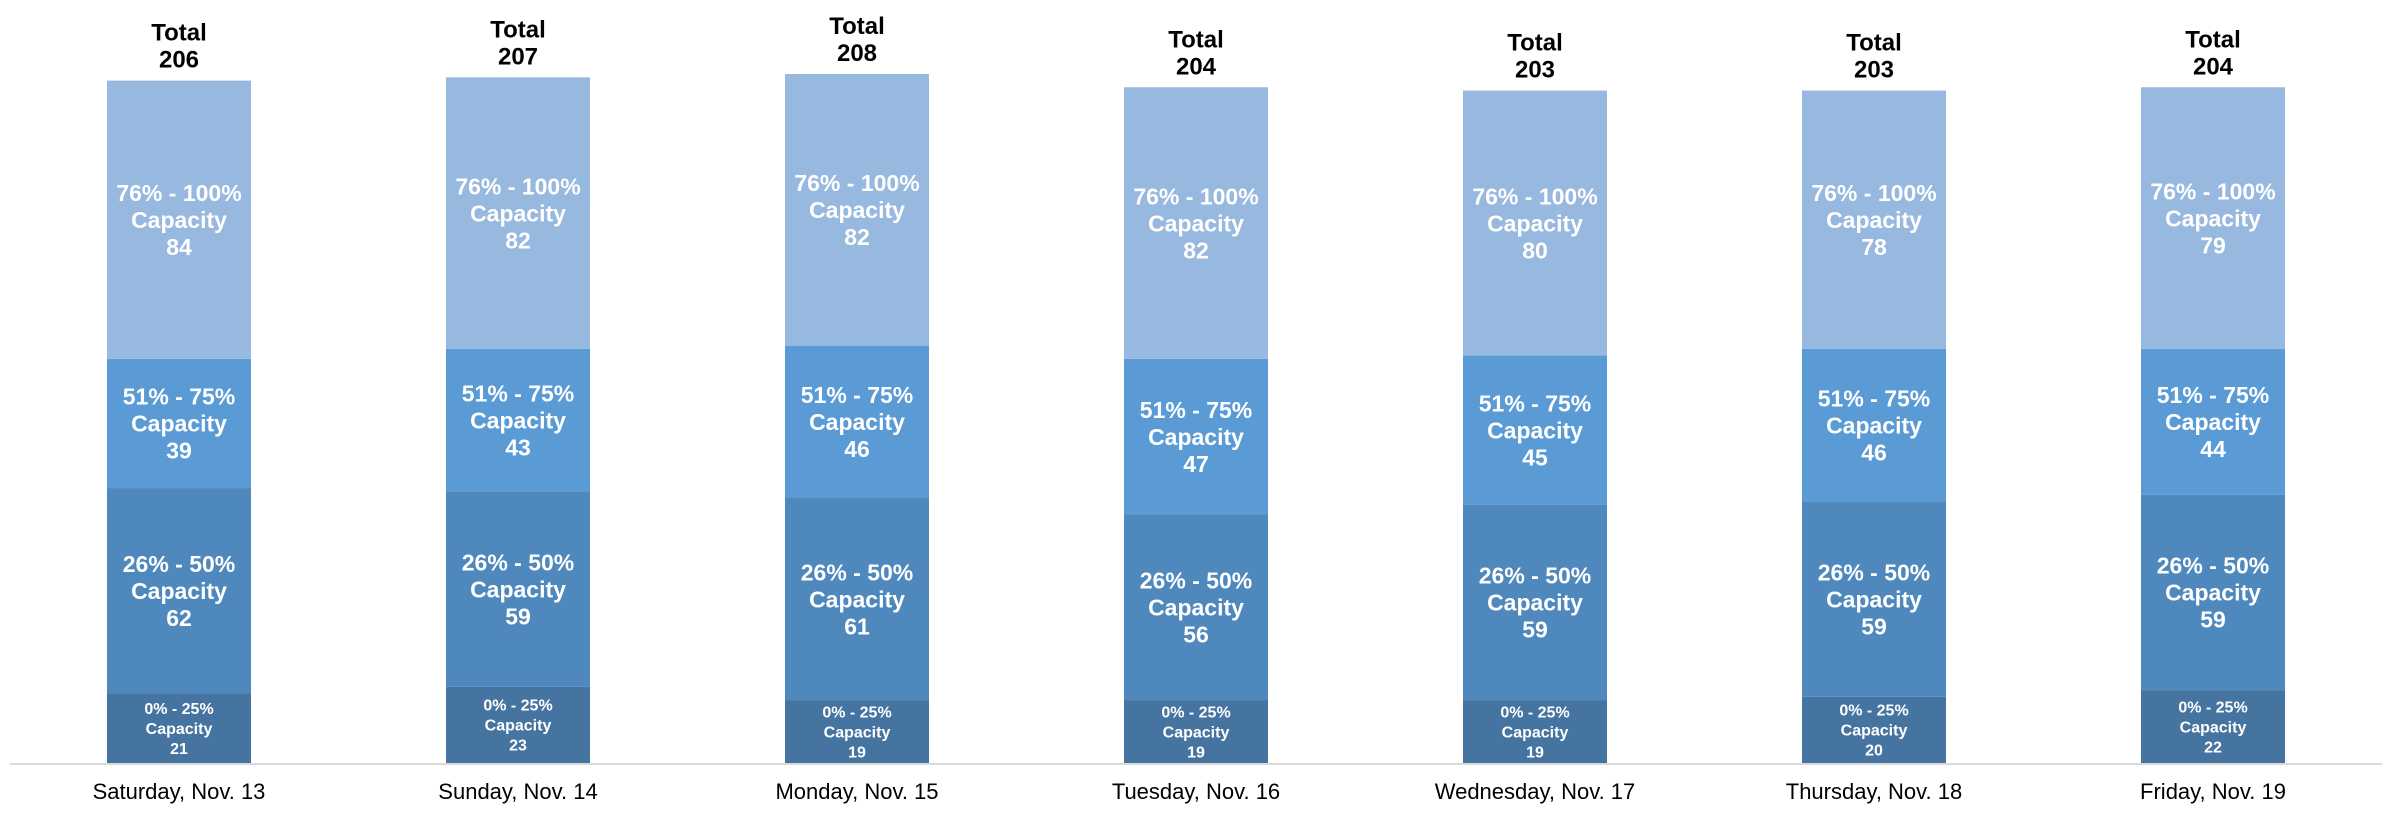 This screenshot has height=813, width=2389. What do you see at coordinates (1535, 791) in the screenshot?
I see `x-tick-label: Wednesday, Nov. 17` at bounding box center [1535, 791].